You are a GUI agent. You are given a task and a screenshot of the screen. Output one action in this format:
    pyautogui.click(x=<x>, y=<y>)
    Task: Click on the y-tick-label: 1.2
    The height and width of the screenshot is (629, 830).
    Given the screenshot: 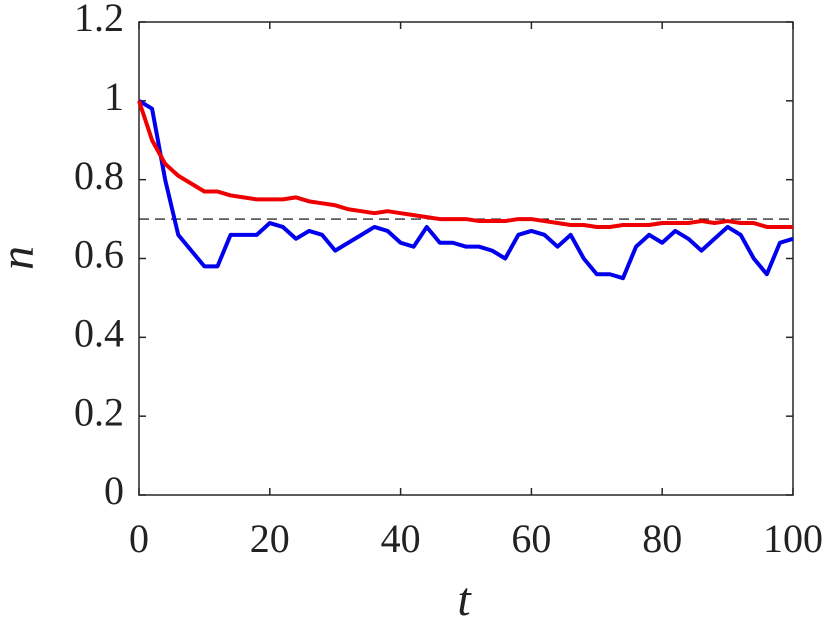 What is the action you would take?
    pyautogui.click(x=99, y=20)
    